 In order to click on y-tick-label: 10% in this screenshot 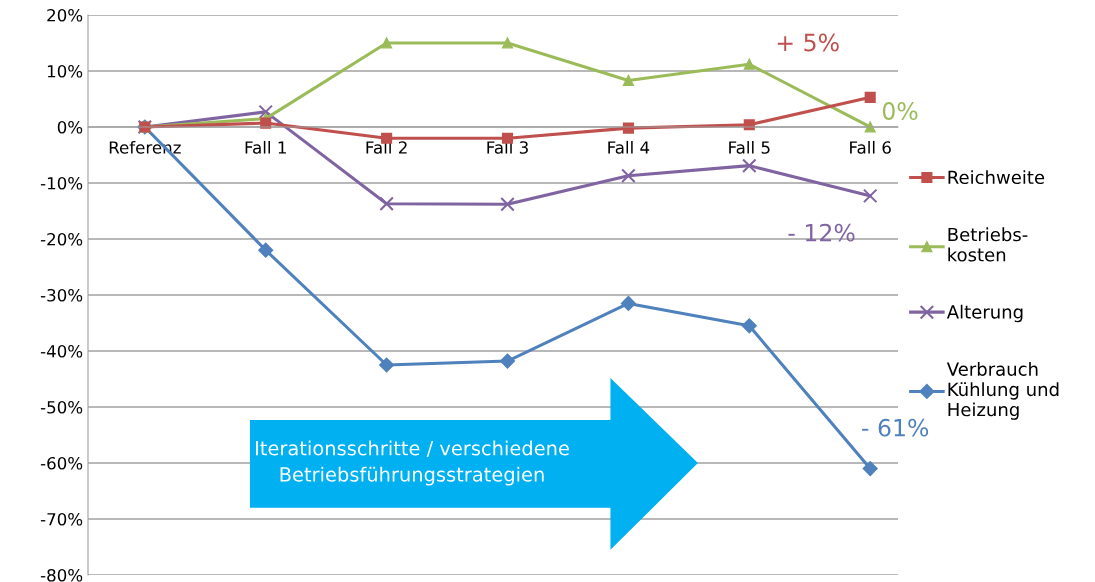, I will do `click(65, 71)`.